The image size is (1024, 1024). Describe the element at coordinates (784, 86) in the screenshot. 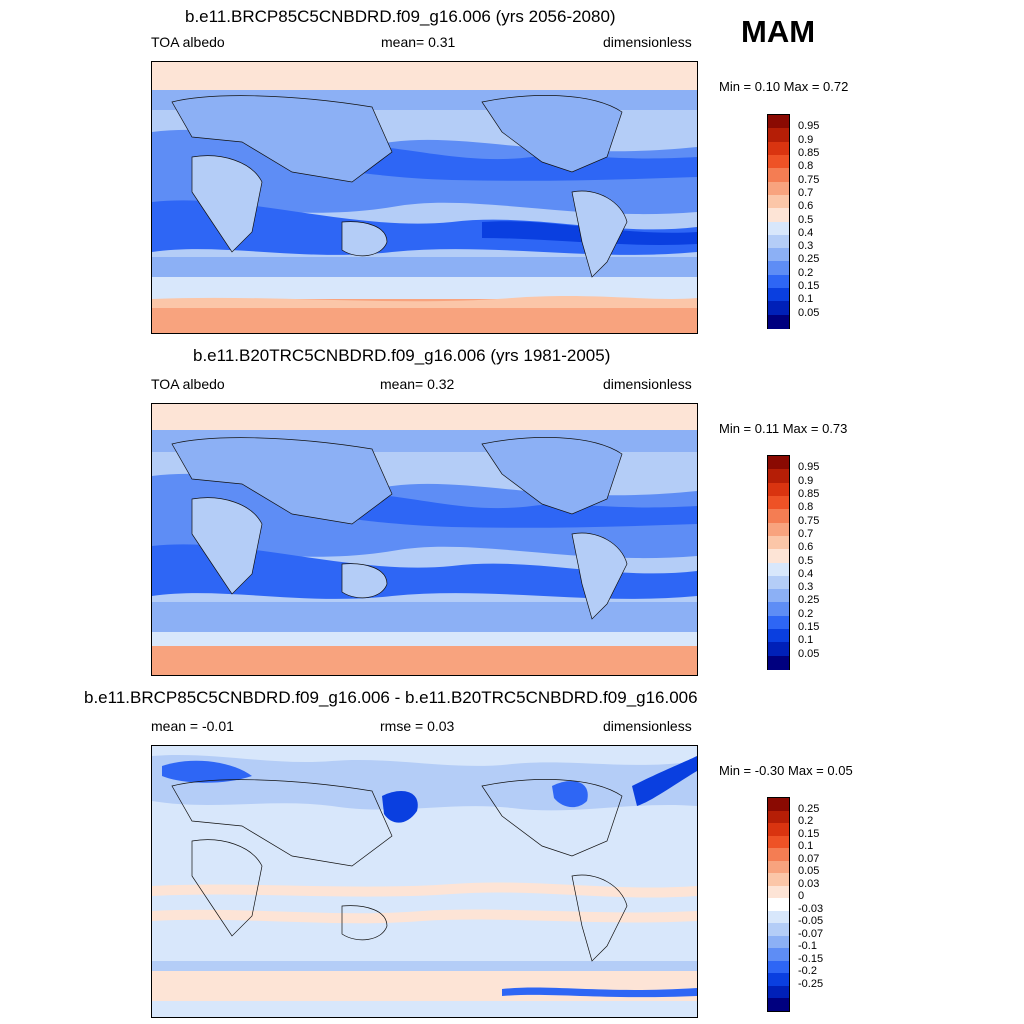

I see `panel-1-minmax: Min = 0.10 Max = 0.72` at that location.